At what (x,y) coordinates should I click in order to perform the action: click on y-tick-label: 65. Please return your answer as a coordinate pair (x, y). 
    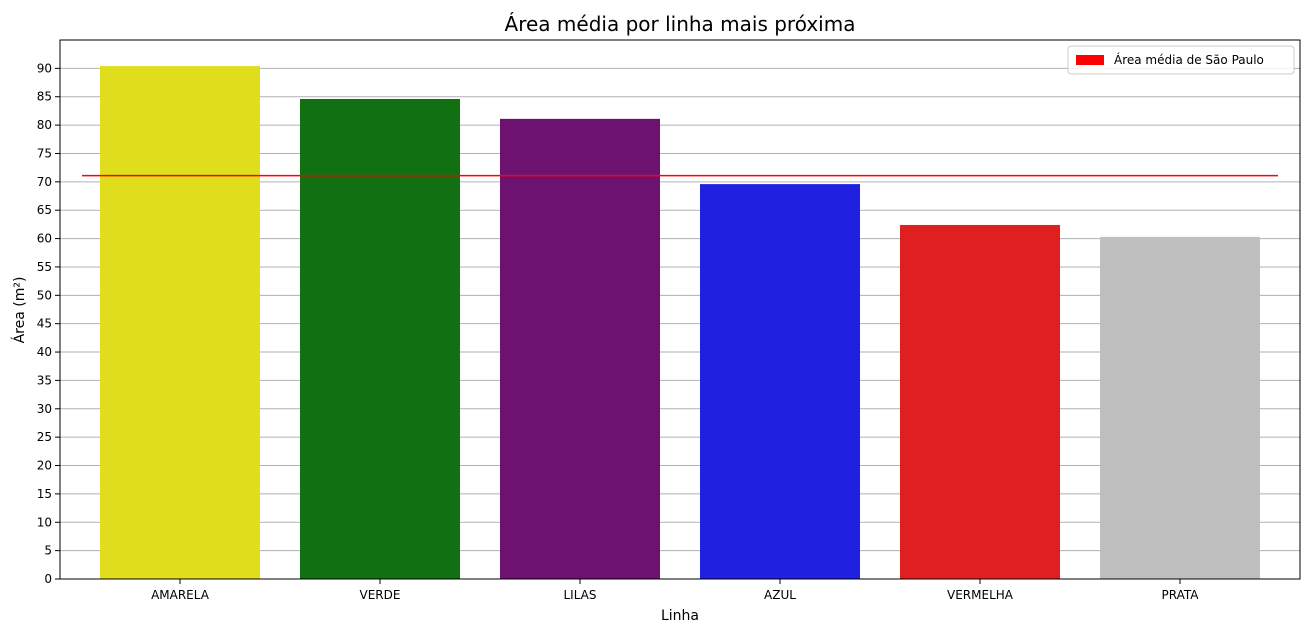
    Looking at the image, I should click on (44, 210).